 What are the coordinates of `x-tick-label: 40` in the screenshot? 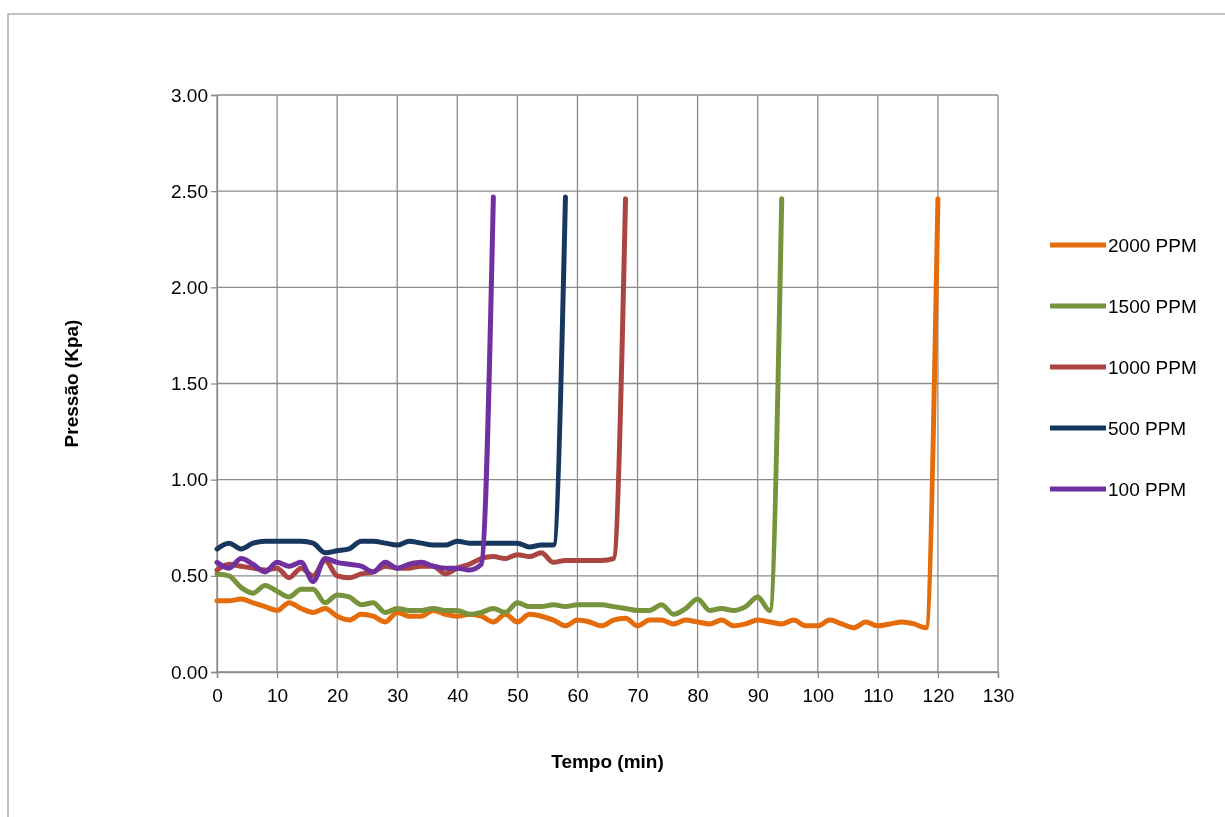 It's located at (458, 695).